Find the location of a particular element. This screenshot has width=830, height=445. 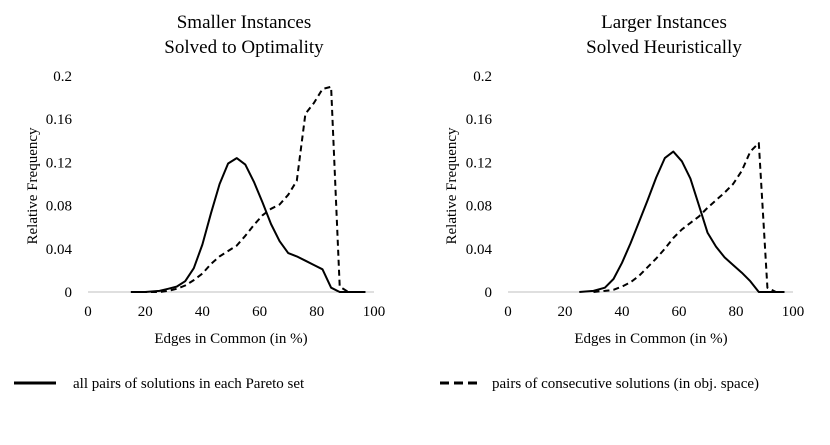

chart-left-series-solid-line is located at coordinates (248, 225).